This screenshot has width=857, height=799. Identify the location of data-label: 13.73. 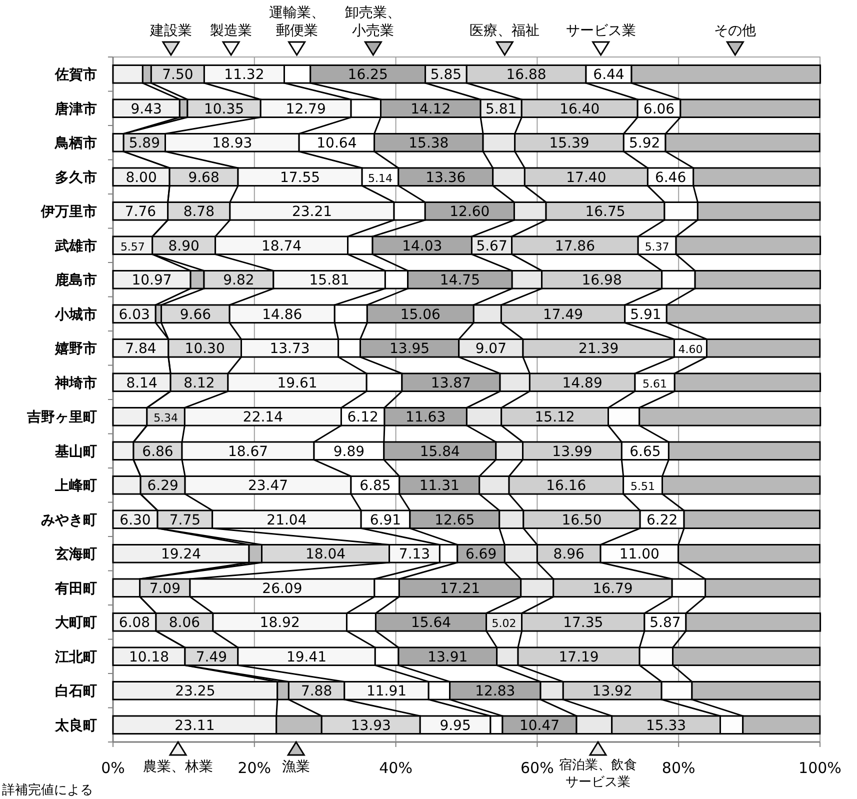
(290, 349).